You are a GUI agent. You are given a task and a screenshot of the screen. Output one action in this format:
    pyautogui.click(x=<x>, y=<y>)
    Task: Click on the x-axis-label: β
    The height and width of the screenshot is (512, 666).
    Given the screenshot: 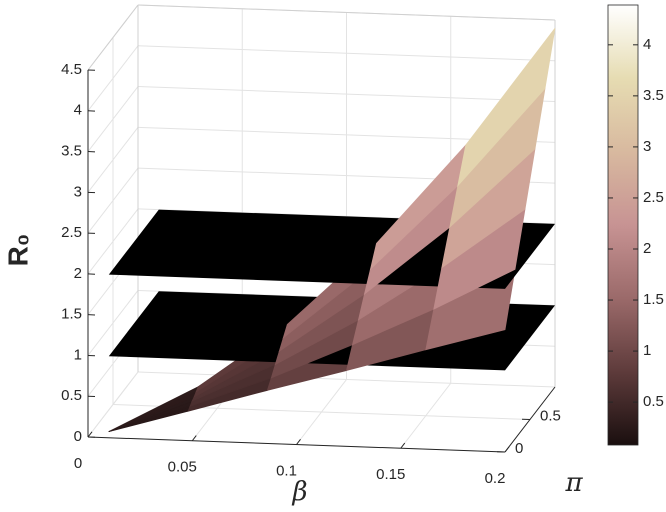 What is the action you would take?
    pyautogui.click(x=299, y=492)
    